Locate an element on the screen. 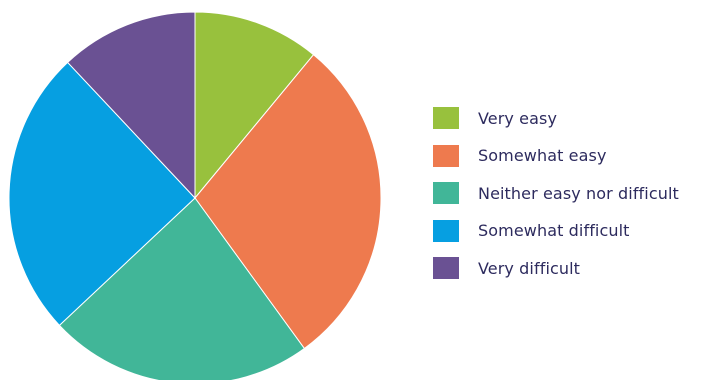  legend-item: Neither easy nor difficult is located at coordinates (556, 193).